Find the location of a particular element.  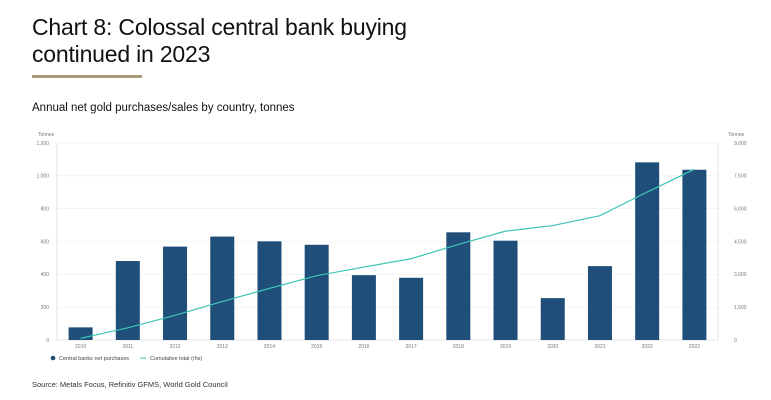

y2-tick-label: 1,500 is located at coordinates (740, 308).